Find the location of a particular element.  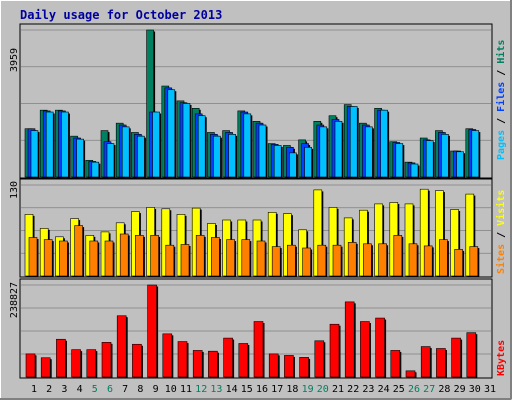

legend-item-pages: Pages is located at coordinates (501, 145).